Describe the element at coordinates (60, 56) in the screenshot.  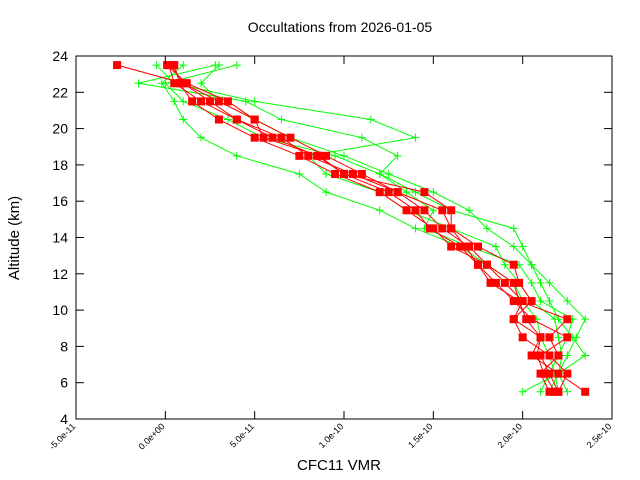
I see `y-tick-label: 24` at that location.